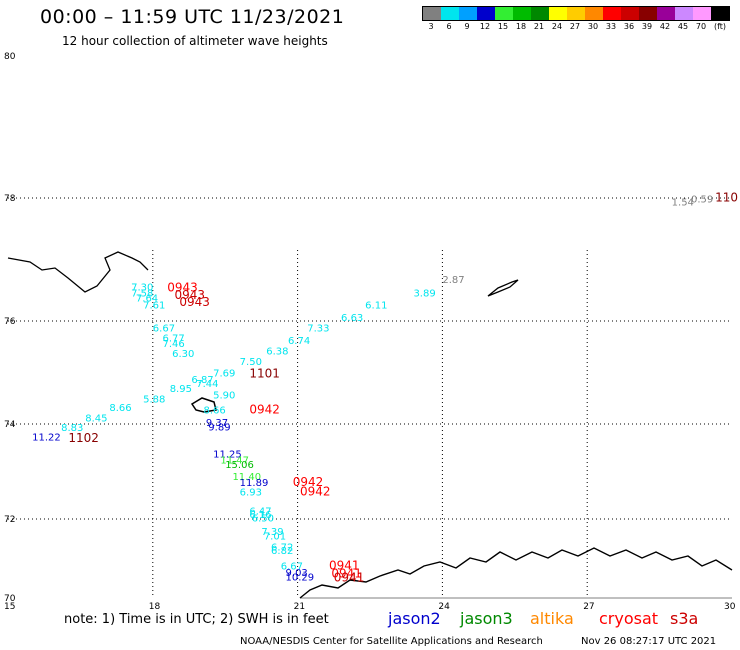 The width and height of the screenshot is (740, 650). What do you see at coordinates (173, 344) in the screenshot?
I see `wave-height-label: 7.46` at bounding box center [173, 344].